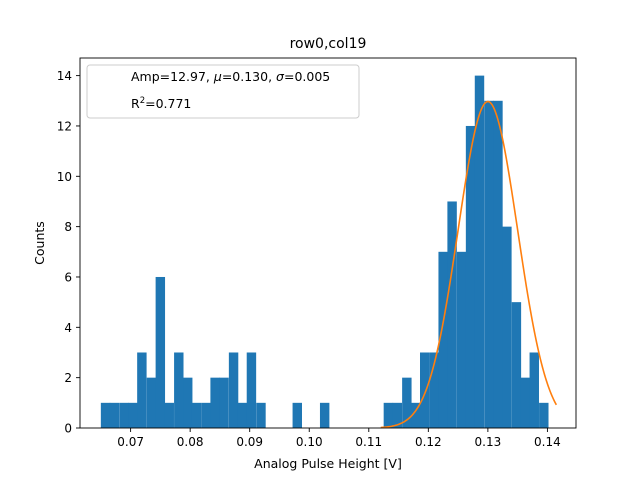 The width and height of the screenshot is (640, 480). I want to click on x-tick-label: 0.09, so click(249, 442).